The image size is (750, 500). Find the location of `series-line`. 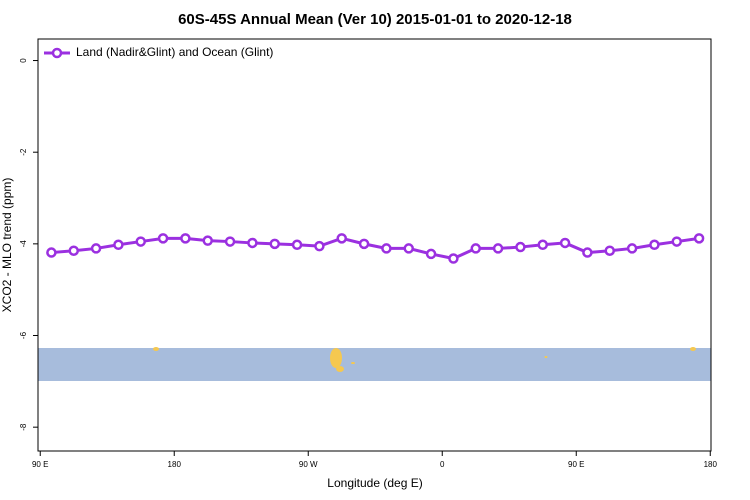

series-line is located at coordinates (375, 248).